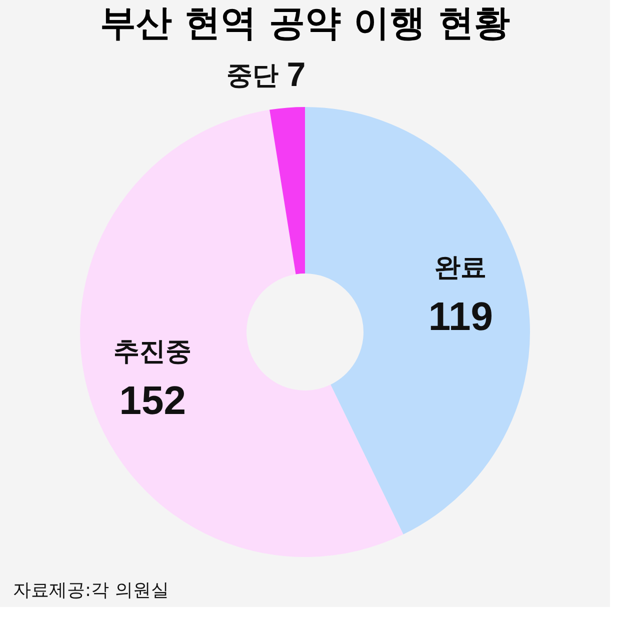  What do you see at coordinates (460, 268) in the screenshot?
I see `slice-label: 완료` at bounding box center [460, 268].